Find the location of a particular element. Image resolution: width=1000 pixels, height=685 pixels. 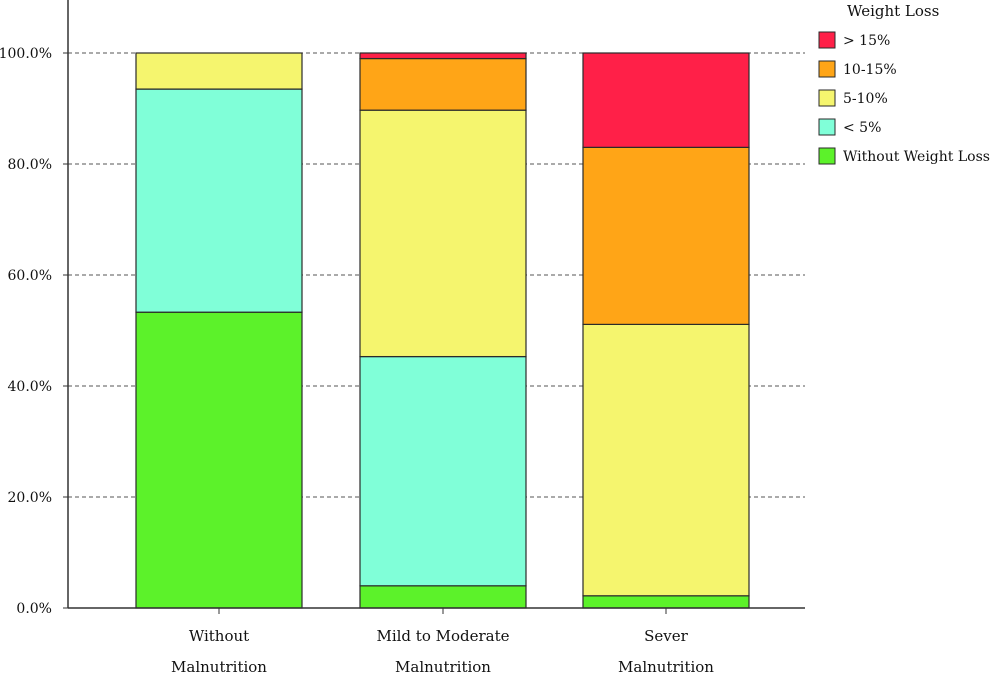

legend-label: 5-10% is located at coordinates (865, 99).